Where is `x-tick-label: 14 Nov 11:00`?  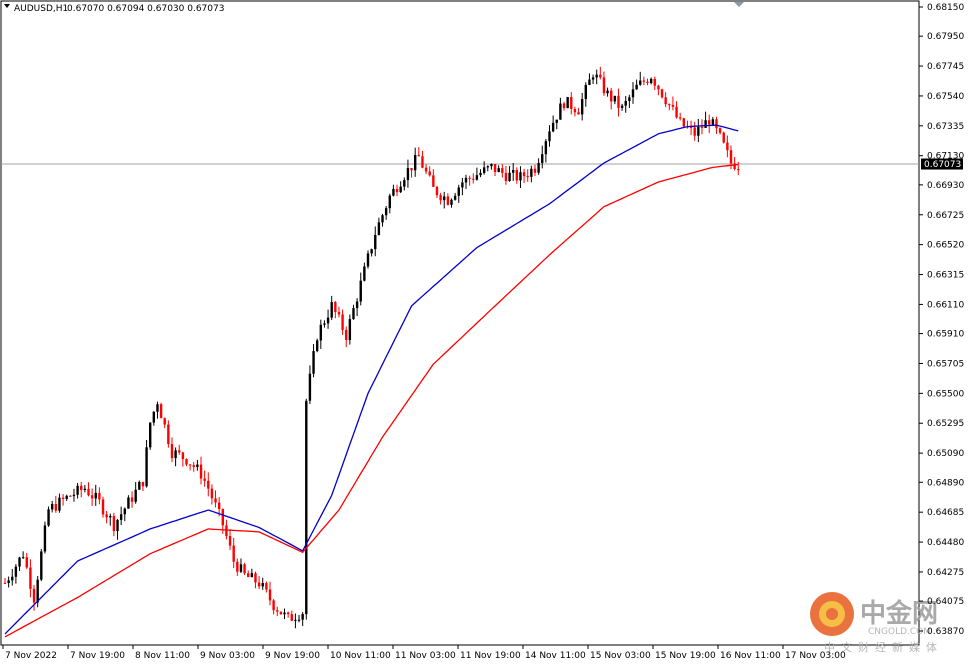
x-tick-label: 14 Nov 11:00 is located at coordinates (555, 656).